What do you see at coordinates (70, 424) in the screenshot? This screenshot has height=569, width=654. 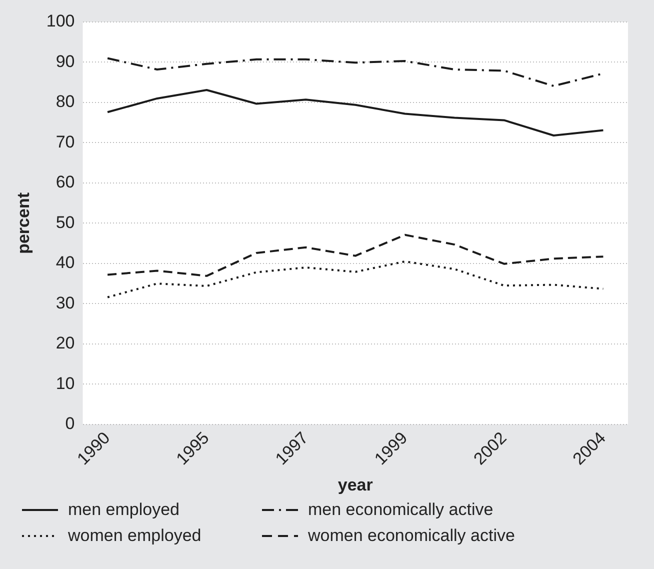 I see `y-tick-label: 0` at bounding box center [70, 424].